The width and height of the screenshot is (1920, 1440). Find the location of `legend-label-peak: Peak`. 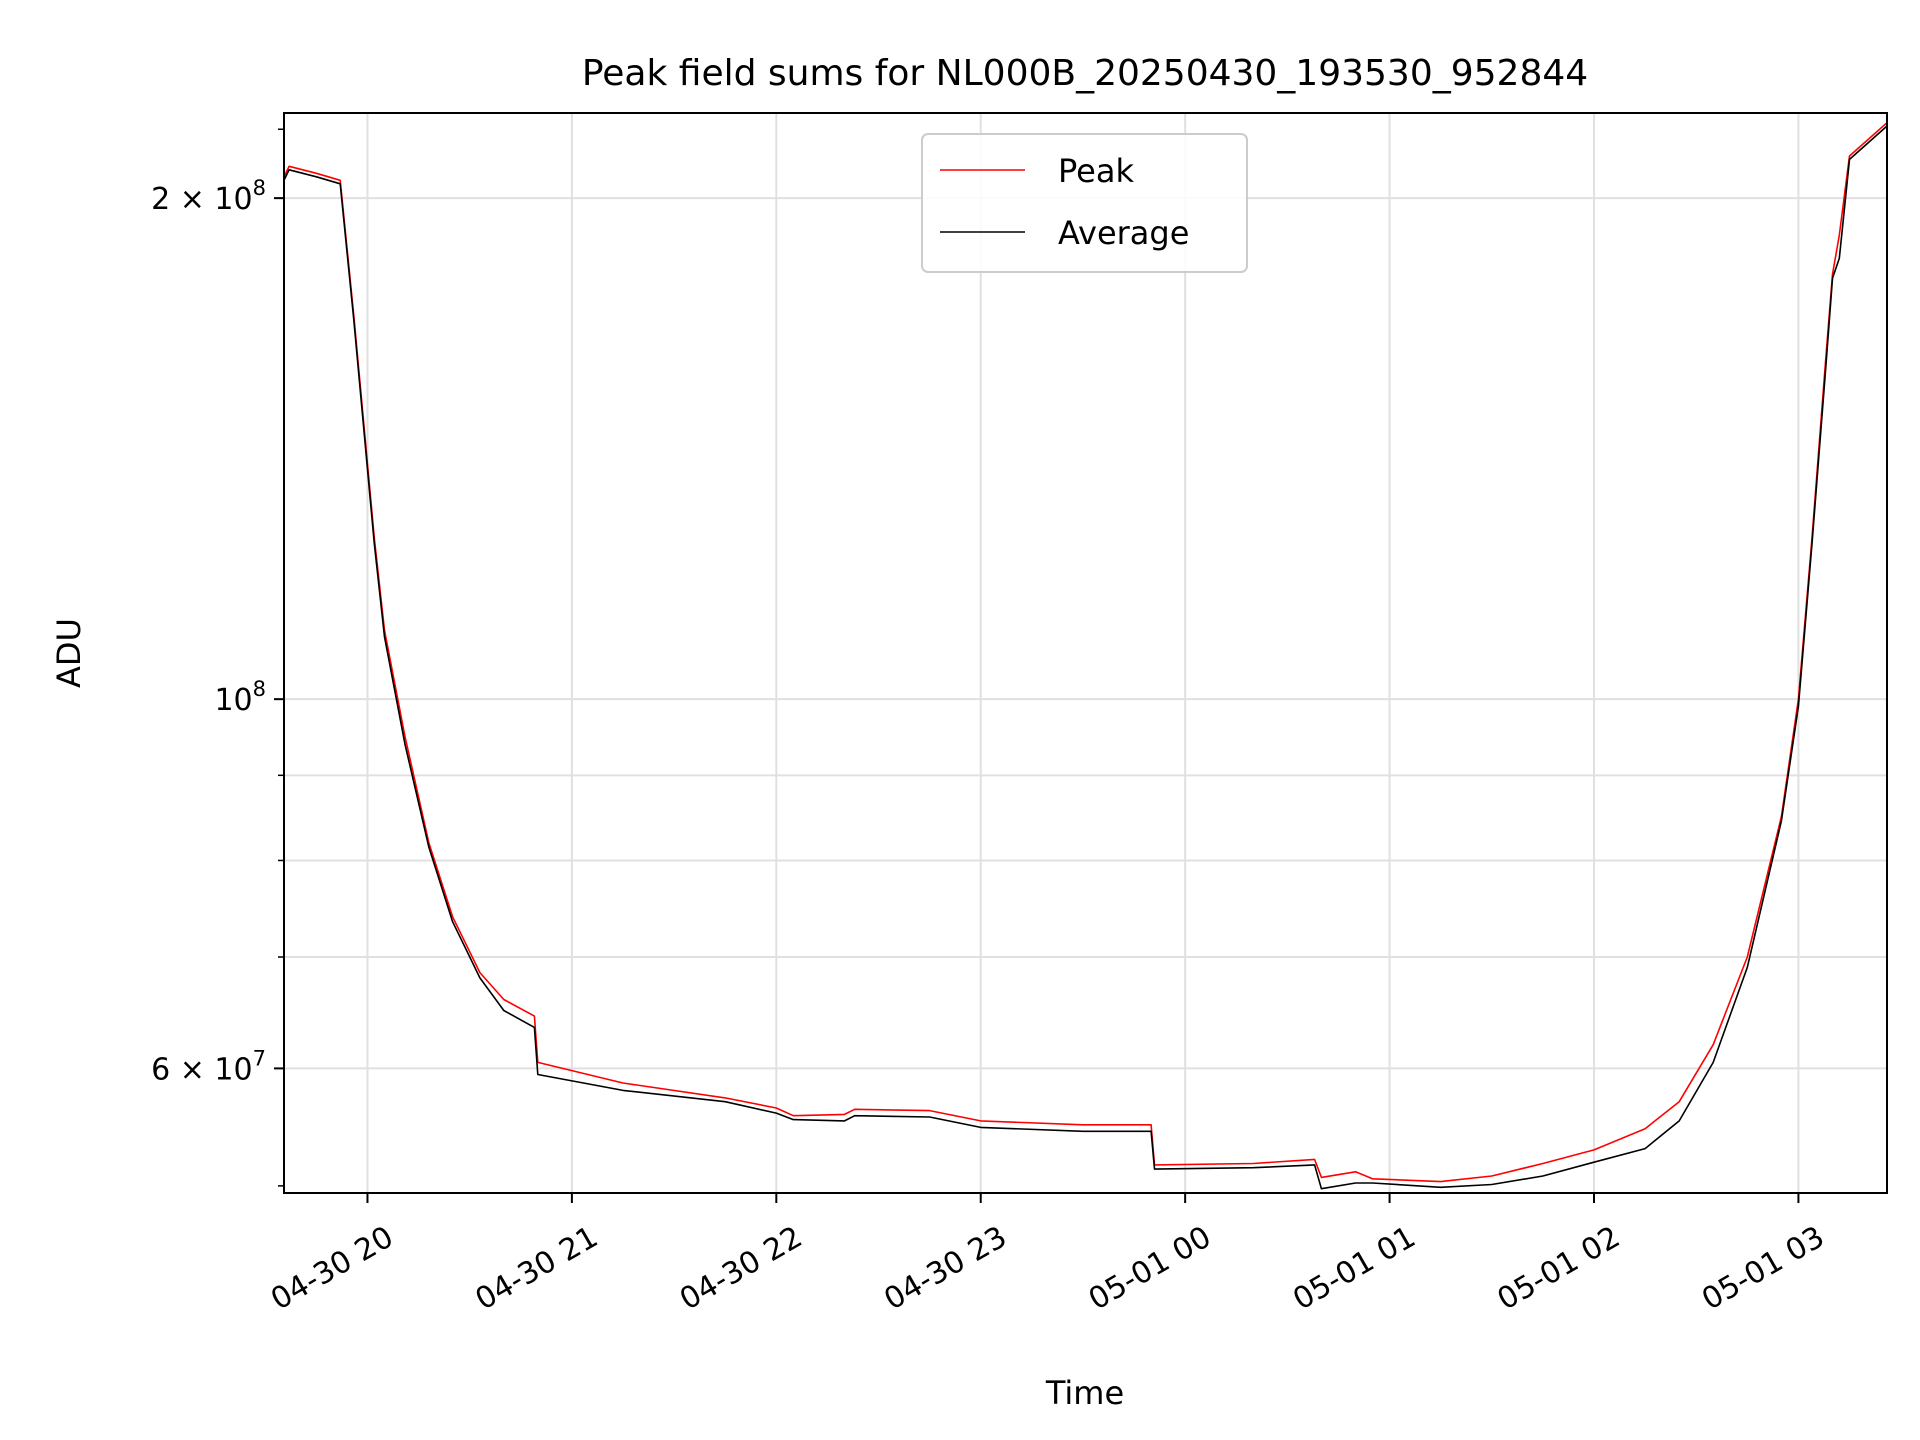

legend-label-peak: Peak is located at coordinates (1096, 171).